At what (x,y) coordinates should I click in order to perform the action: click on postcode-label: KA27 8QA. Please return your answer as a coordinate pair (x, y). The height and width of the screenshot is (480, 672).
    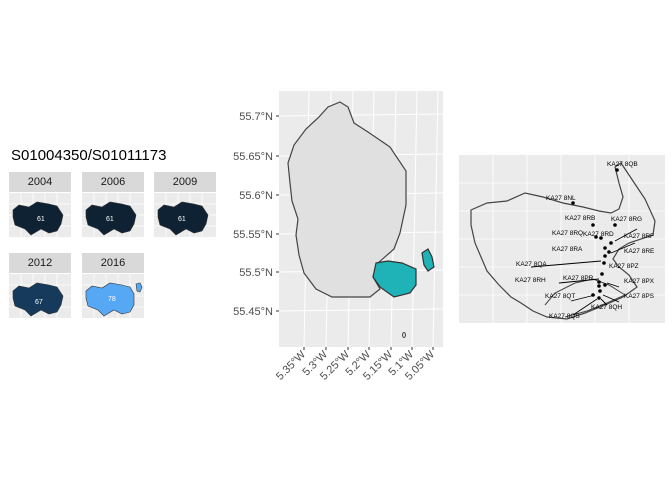
    Looking at the image, I should click on (531, 264).